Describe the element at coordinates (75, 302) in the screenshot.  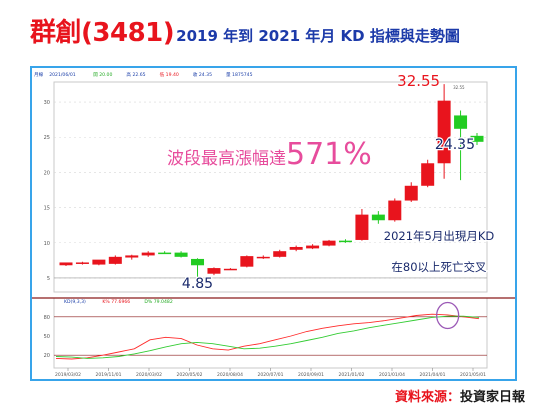
I see `kd-header-item: KD(9,3,3)` at that location.